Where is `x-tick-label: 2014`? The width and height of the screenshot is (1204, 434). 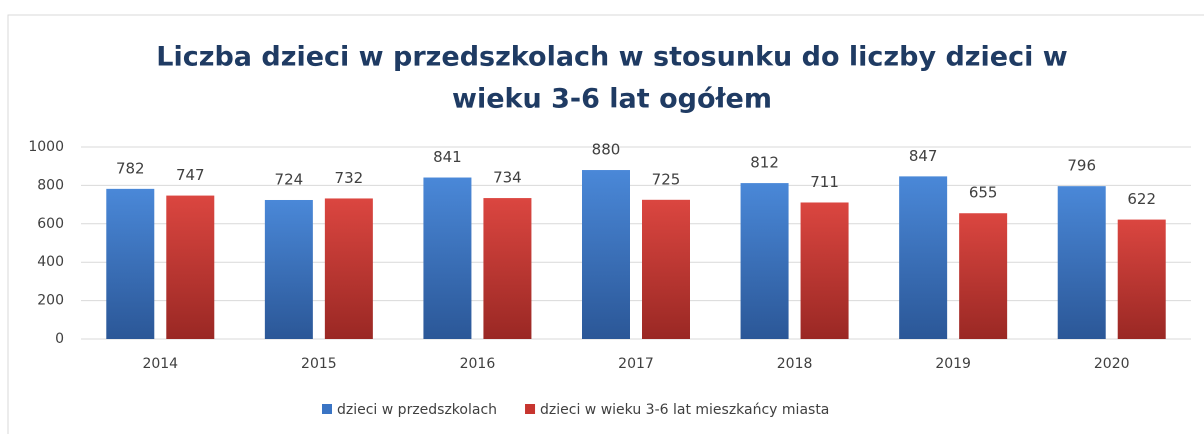
x-tick-label: 2014 is located at coordinates (160, 364).